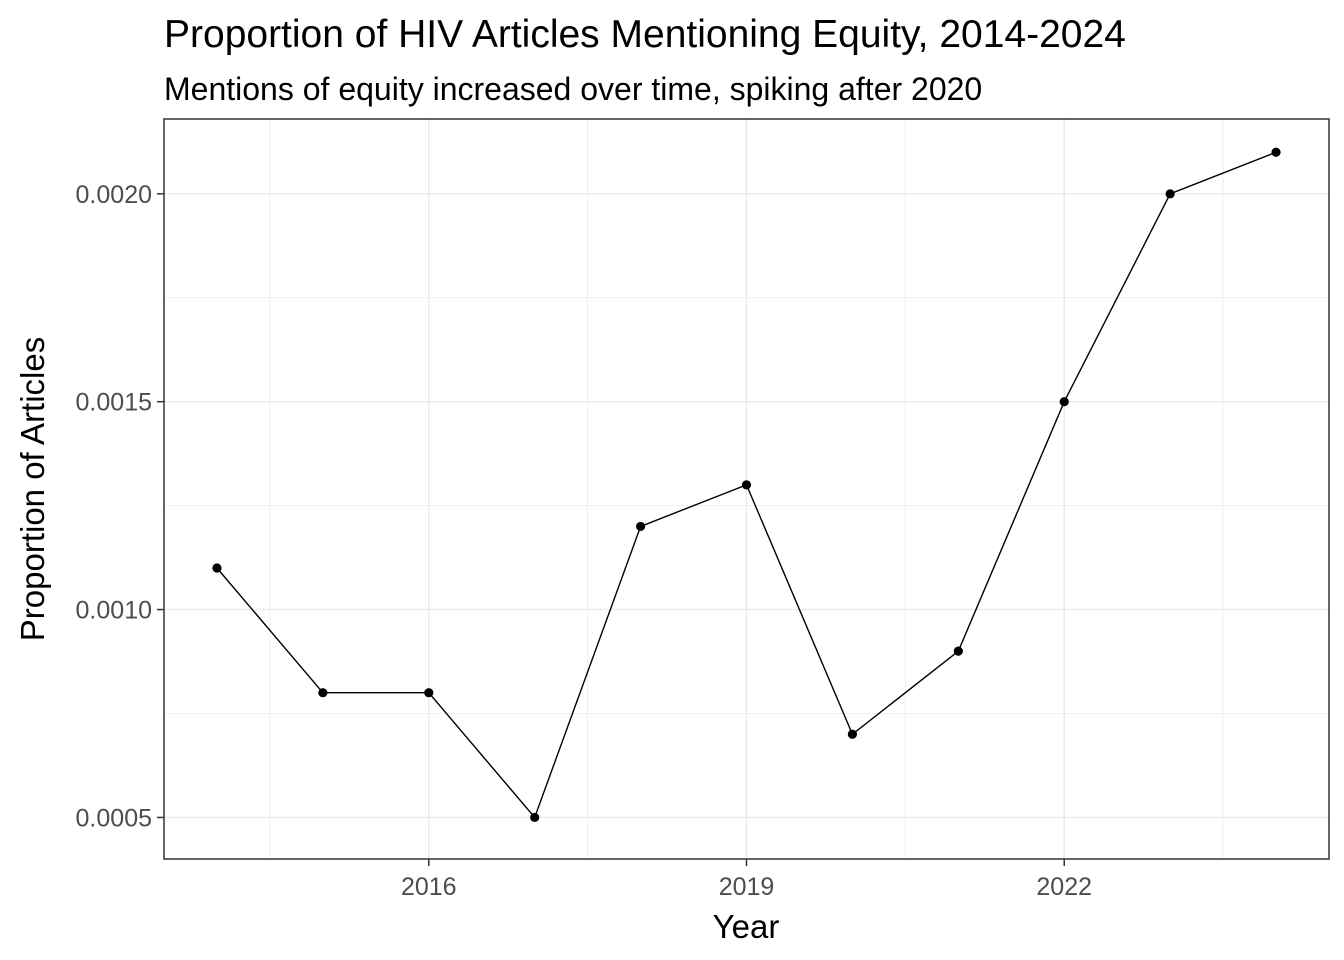 This screenshot has width=1344, height=960. Describe the element at coordinates (120, 506) in the screenshot. I see `y-axis: 0.0005 0.0010 0.0015 0.0020` at that location.